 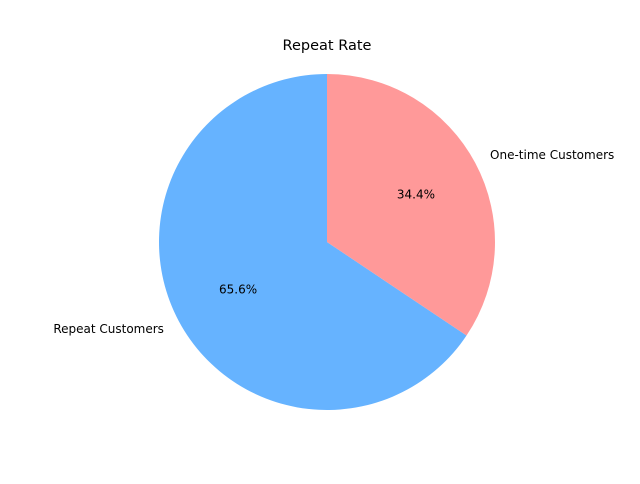 What do you see at coordinates (416, 195) in the screenshot?
I see `slice-percent-label: 34.4%` at bounding box center [416, 195].